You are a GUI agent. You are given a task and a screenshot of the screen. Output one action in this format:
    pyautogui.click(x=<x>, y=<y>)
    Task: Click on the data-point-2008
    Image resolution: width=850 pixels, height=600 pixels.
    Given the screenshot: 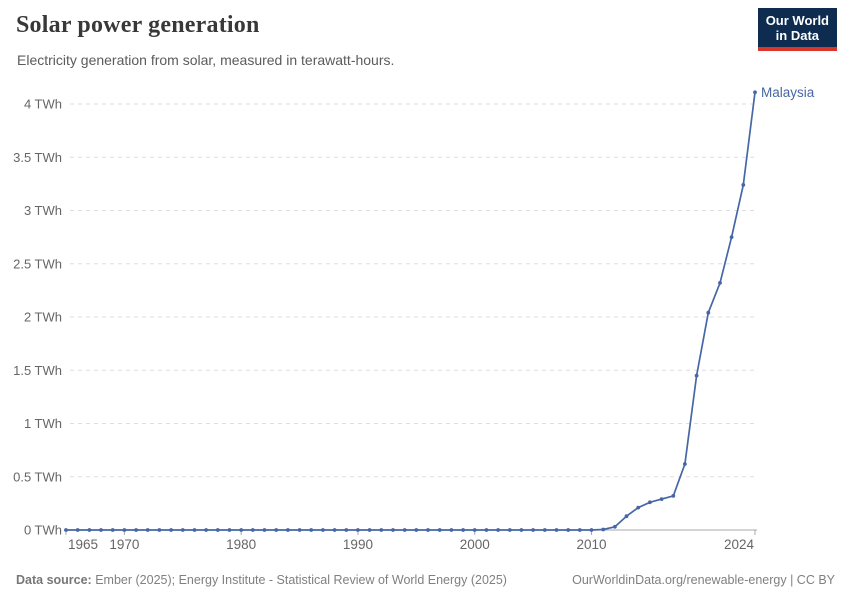 What is the action you would take?
    pyautogui.click(x=568, y=530)
    